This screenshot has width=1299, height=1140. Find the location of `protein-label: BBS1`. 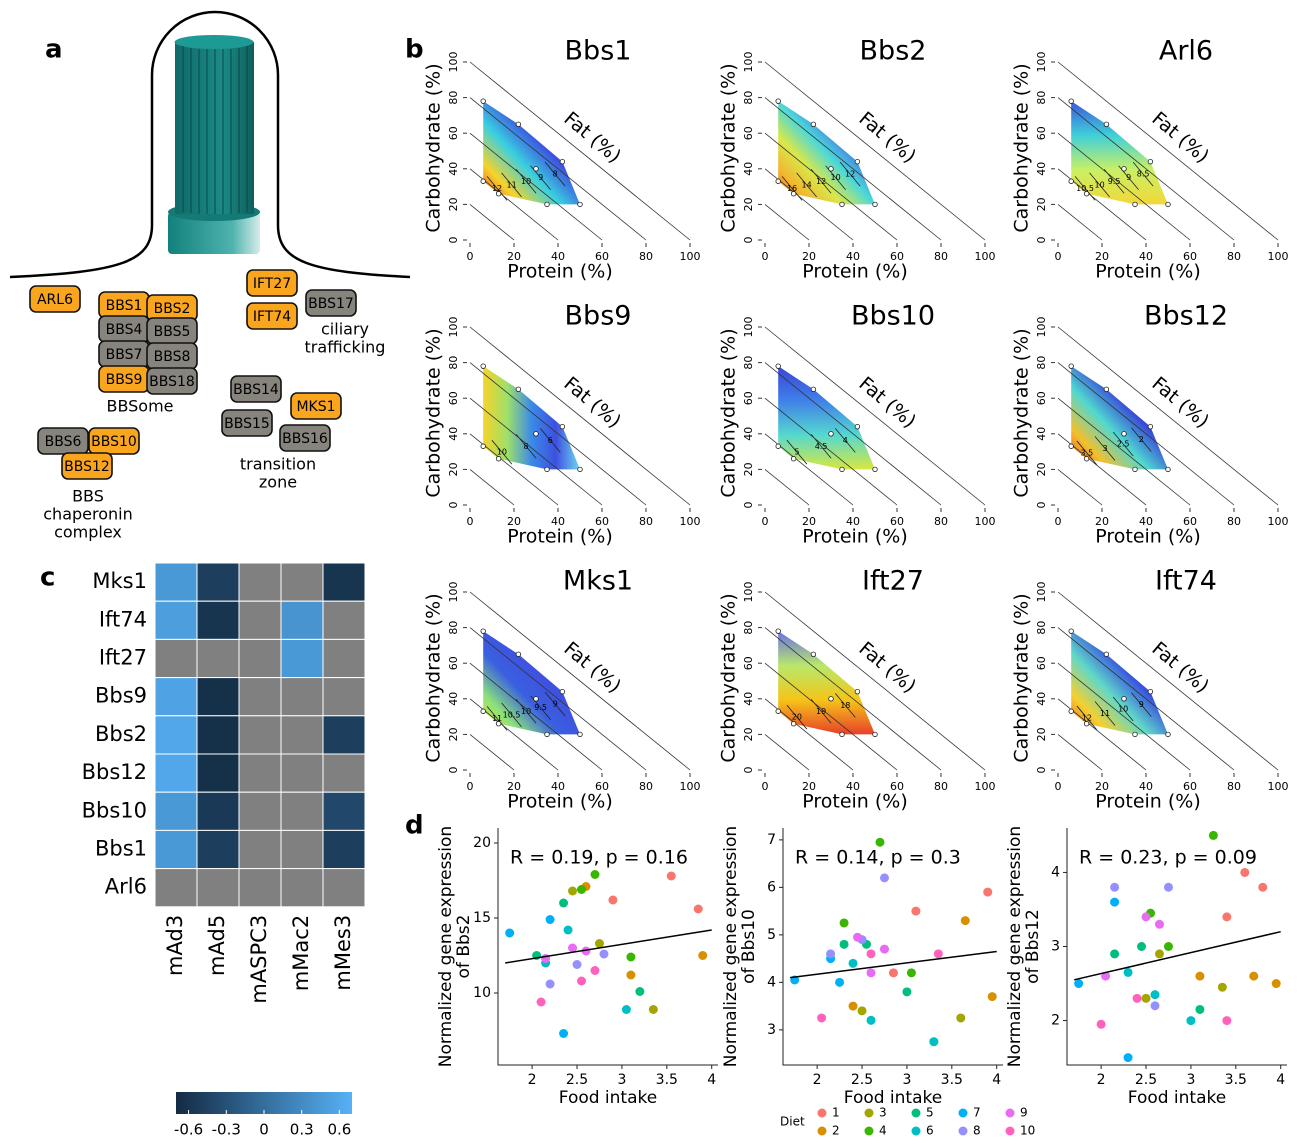

protein-label: BBS1 is located at coordinates (124, 306).